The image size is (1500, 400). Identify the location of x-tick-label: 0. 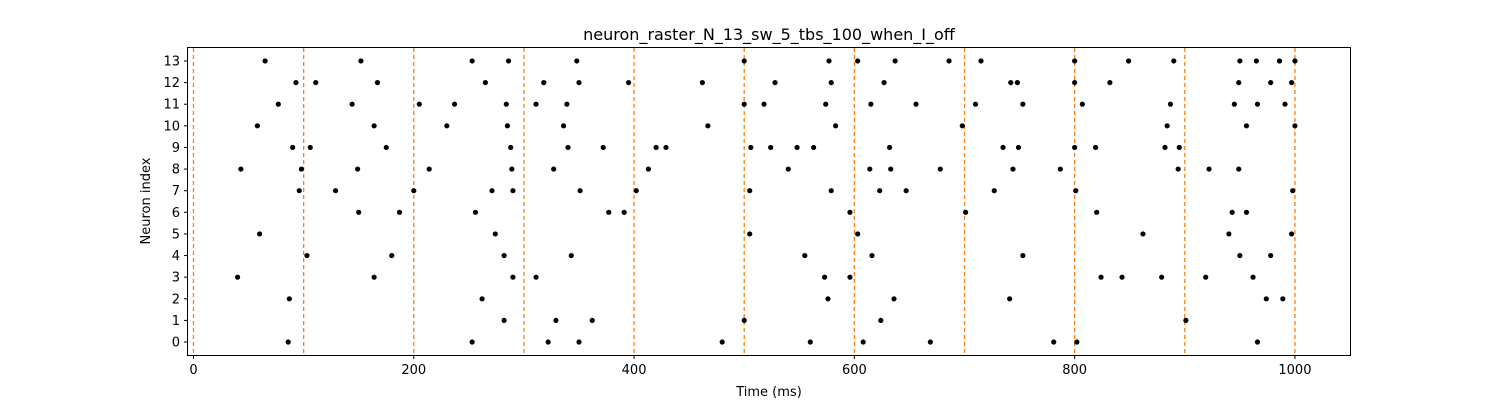
(193, 370).